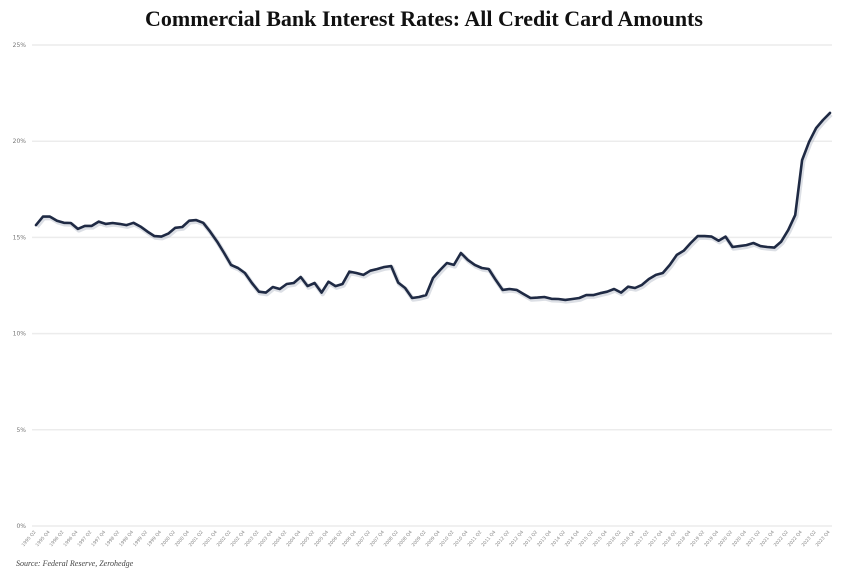 This screenshot has height=578, width=848. What do you see at coordinates (20, 237) in the screenshot?
I see `y-tick-label: 15%` at bounding box center [20, 237].